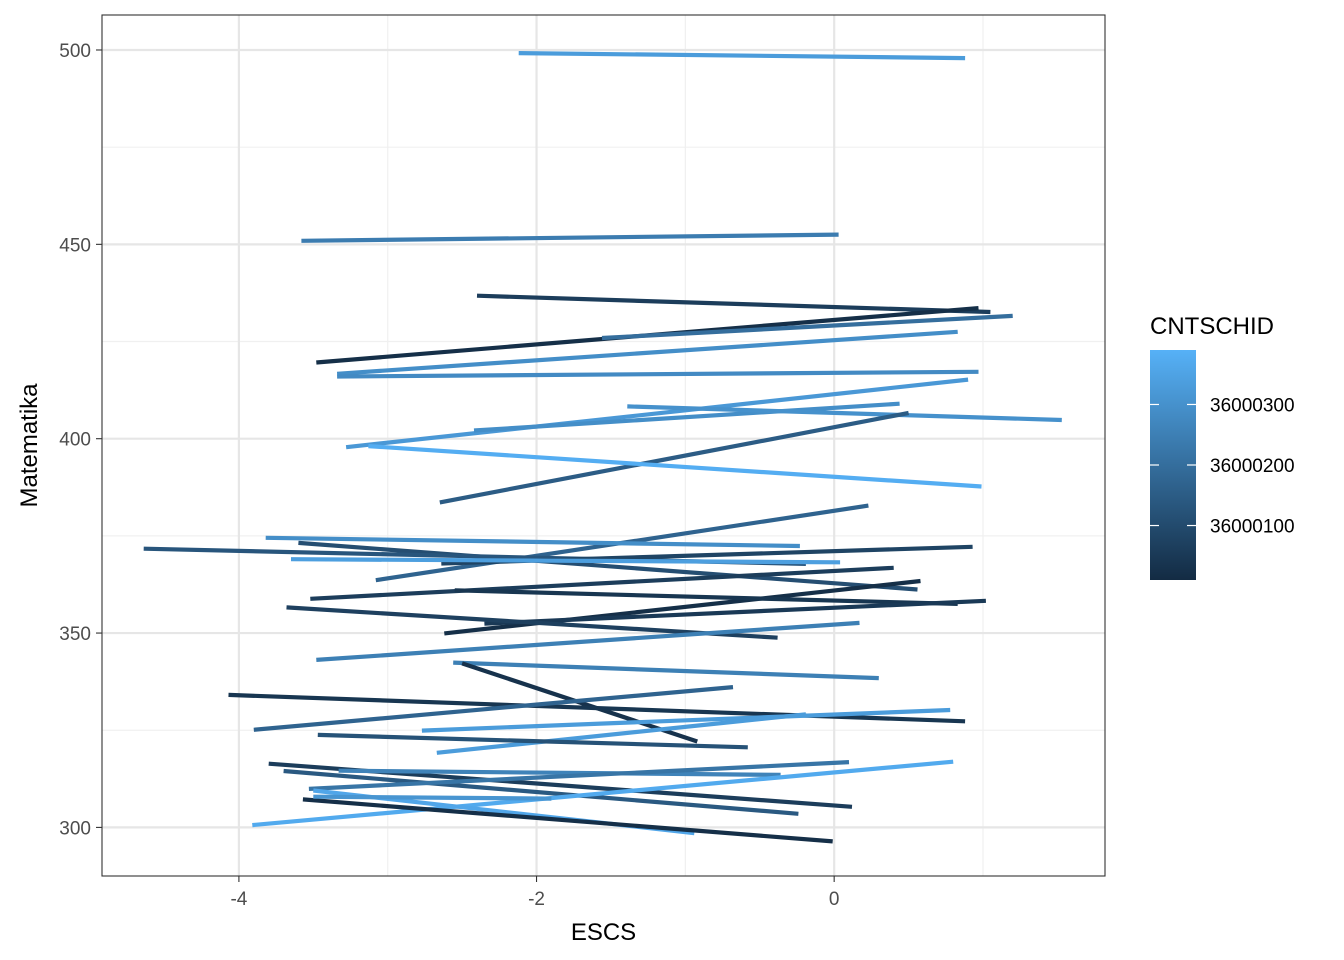 The height and width of the screenshot is (960, 1344). Describe the element at coordinates (536, 899) in the screenshot. I see `x-tick-label: -2` at that location.